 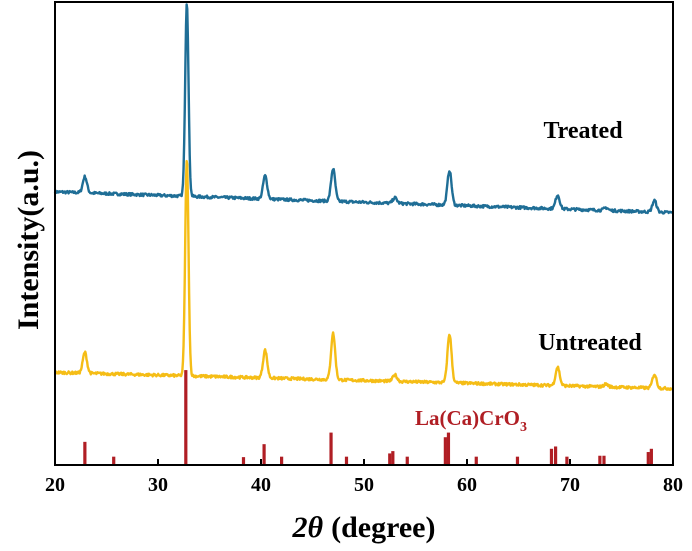 What do you see at coordinates (28, 240) in the screenshot?
I see `y-axis-title: Intensity(a.u.)` at bounding box center [28, 240].